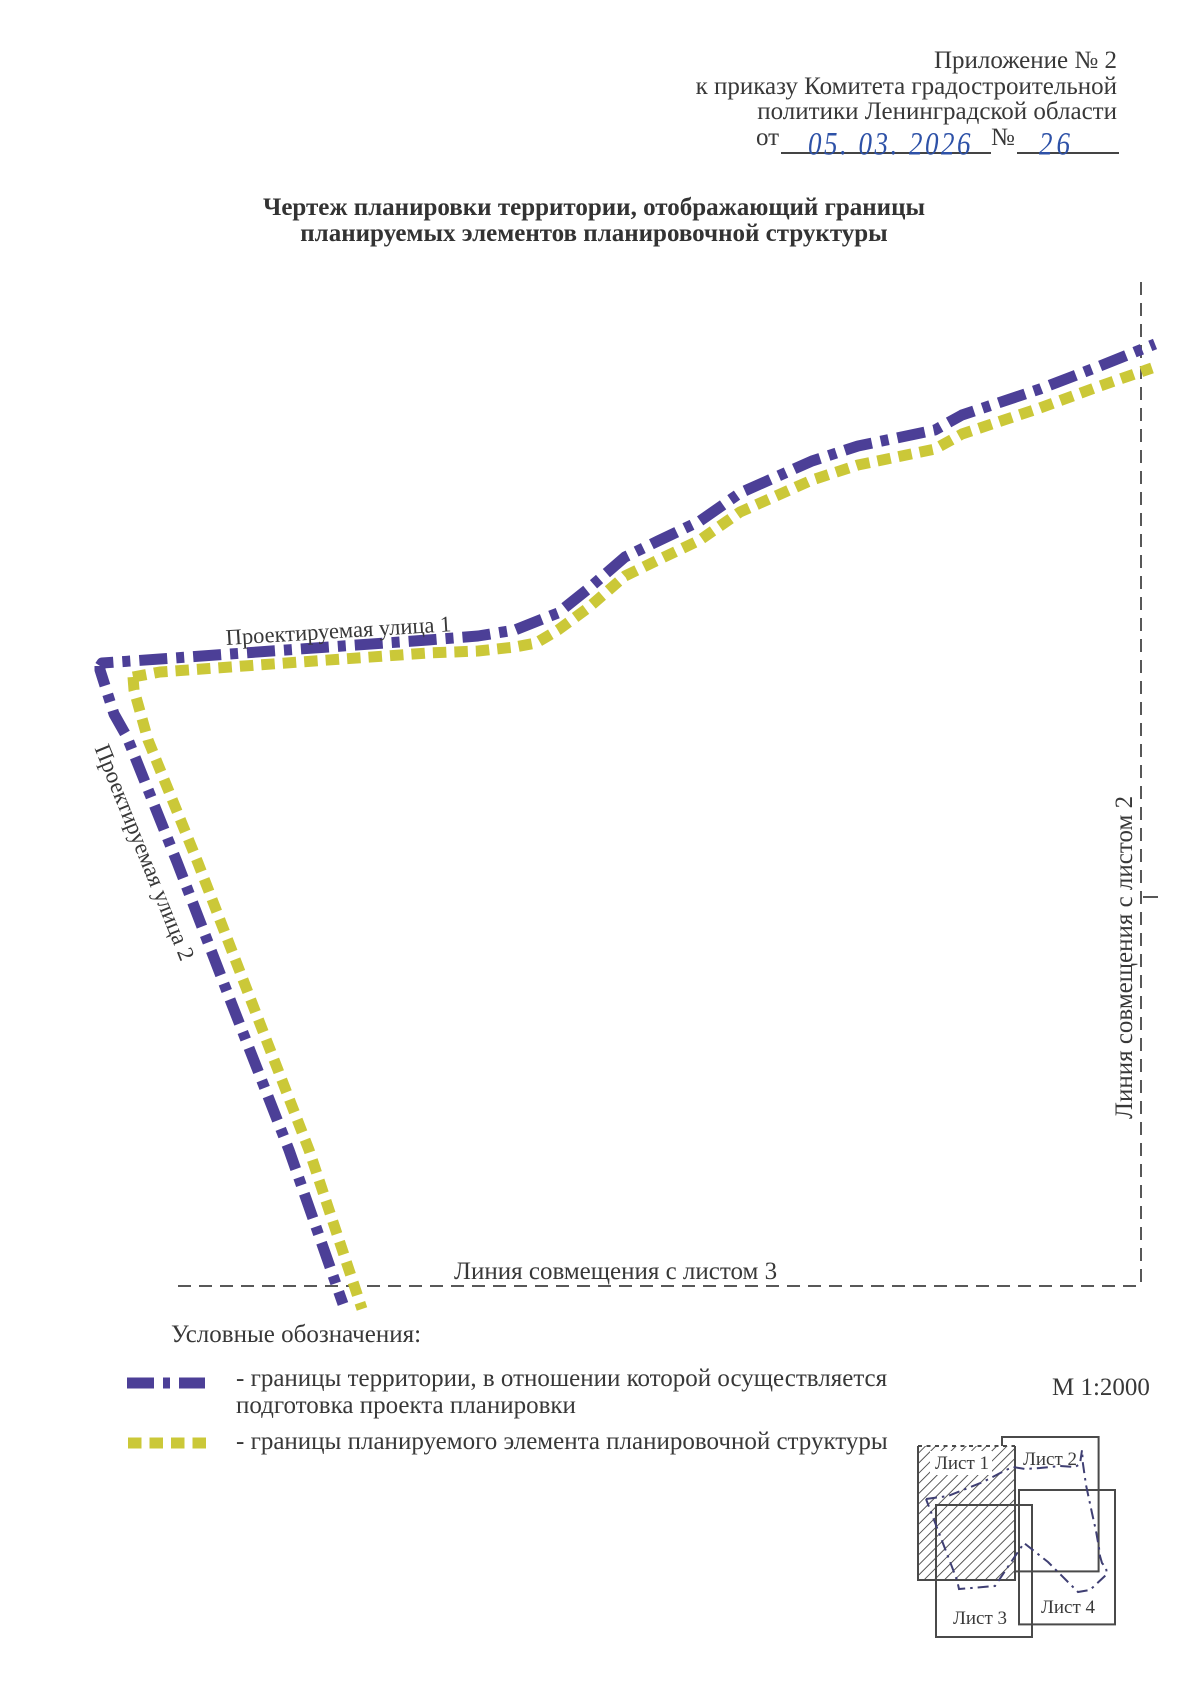 The height and width of the screenshot is (1698, 1200). Describe the element at coordinates (980, 1618) in the screenshot. I see `svg-text: Лист 3` at that location.